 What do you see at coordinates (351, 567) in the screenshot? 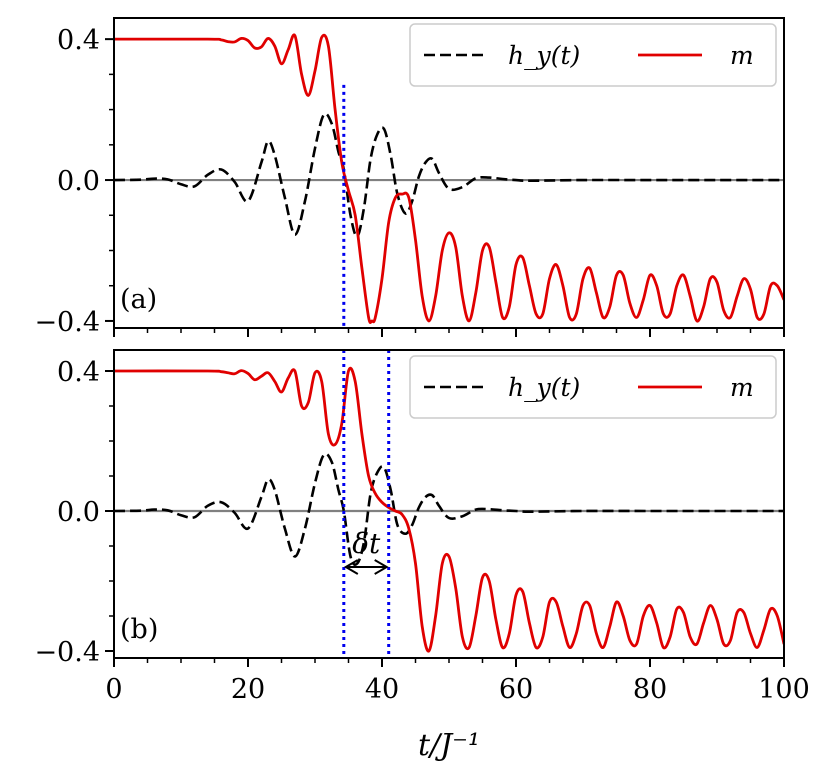
I see `delta-t-arrowhead-left` at bounding box center [351, 567].